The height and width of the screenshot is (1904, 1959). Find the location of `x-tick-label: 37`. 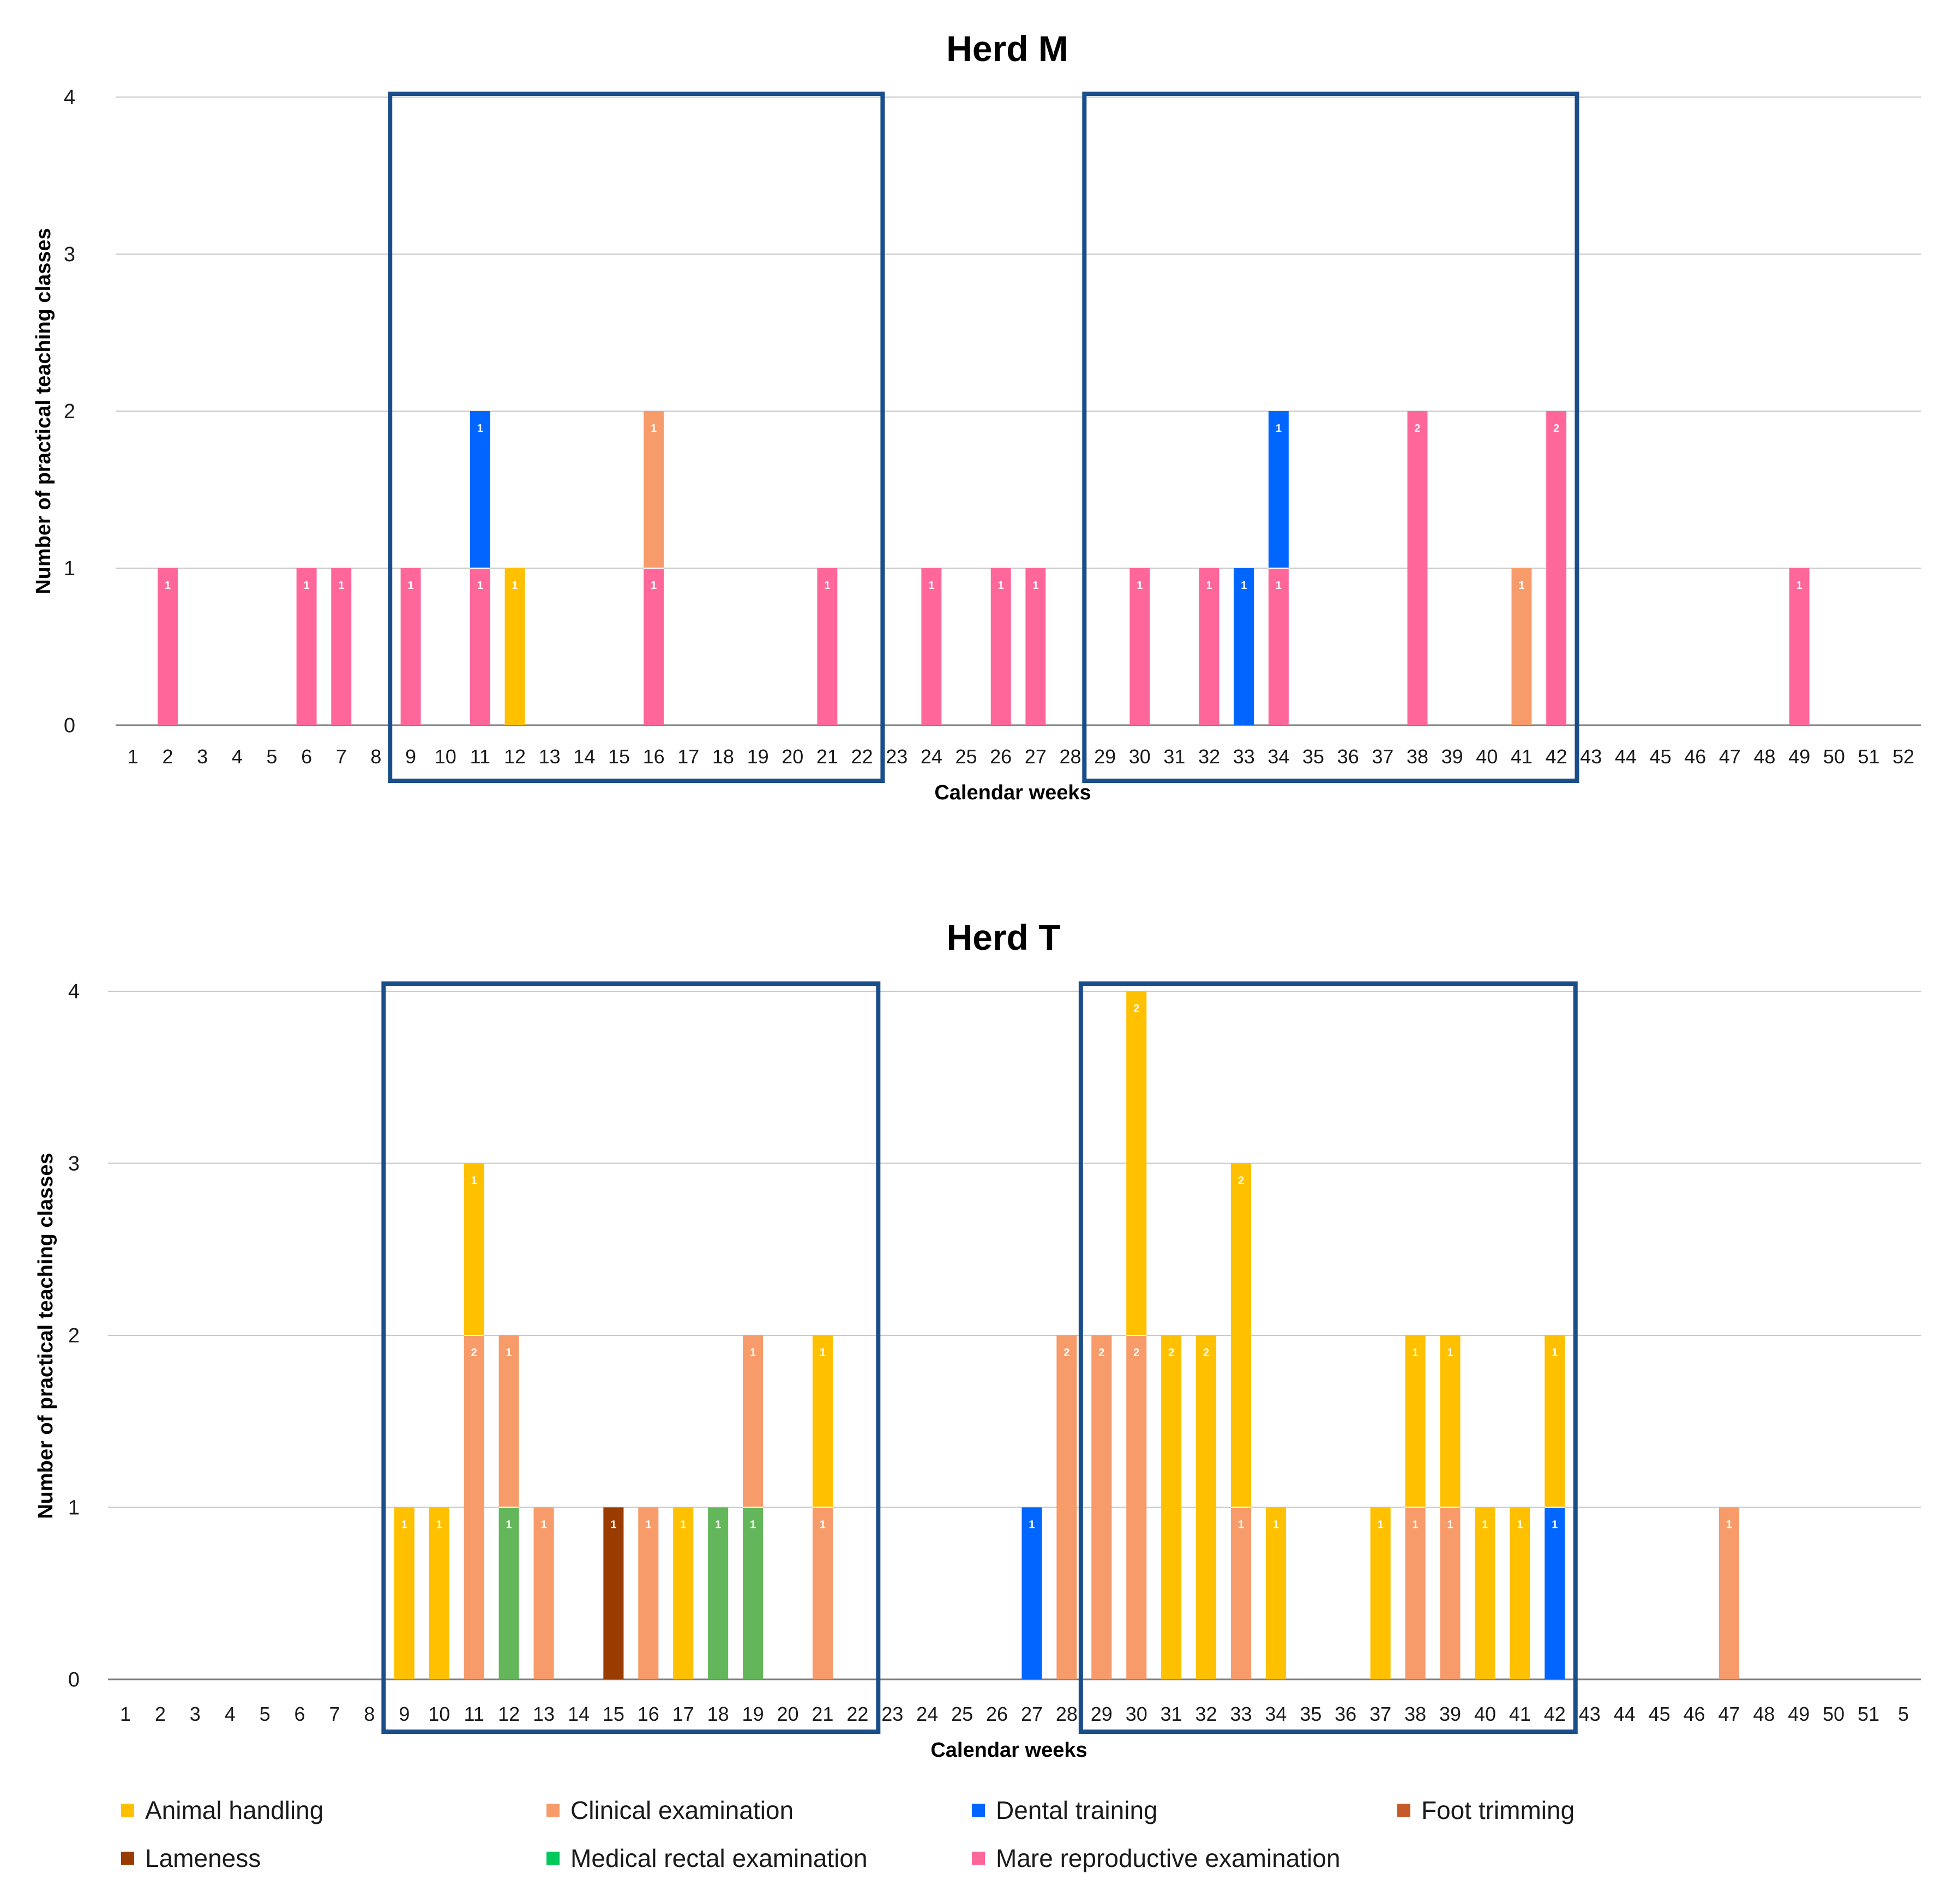

x-tick-label: 37 is located at coordinates (1382, 756).